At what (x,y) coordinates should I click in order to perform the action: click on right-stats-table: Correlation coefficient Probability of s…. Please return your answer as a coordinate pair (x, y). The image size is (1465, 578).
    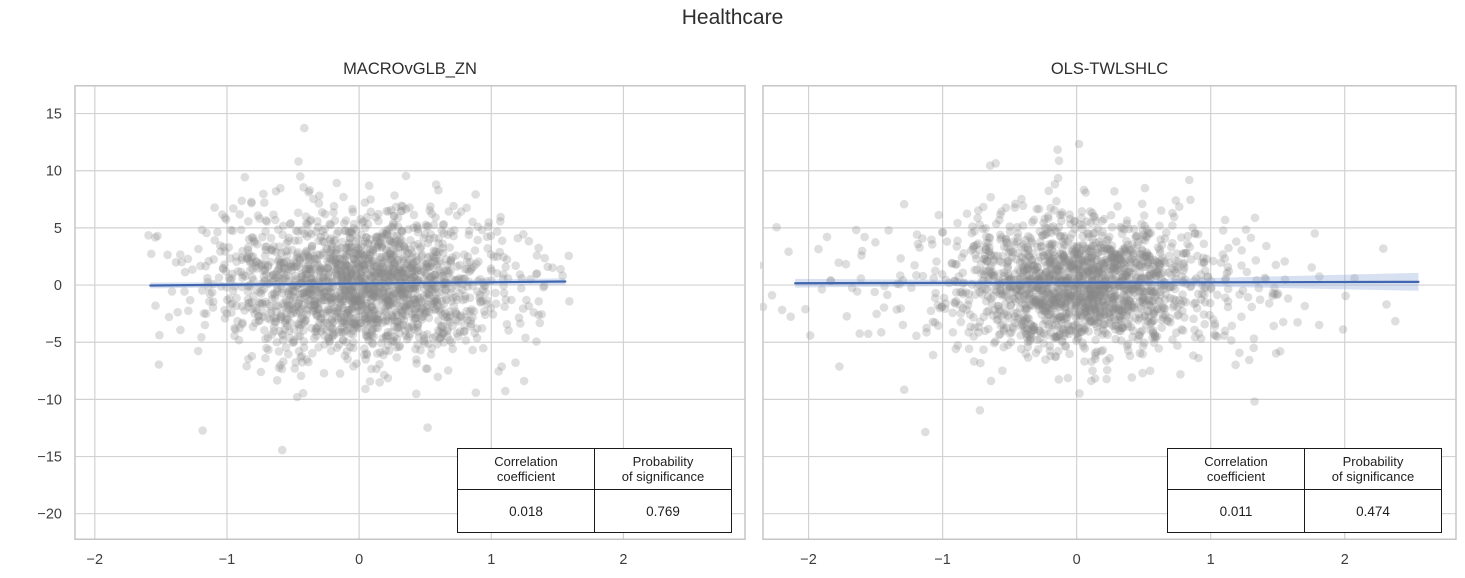
    Looking at the image, I should click on (1304, 490).